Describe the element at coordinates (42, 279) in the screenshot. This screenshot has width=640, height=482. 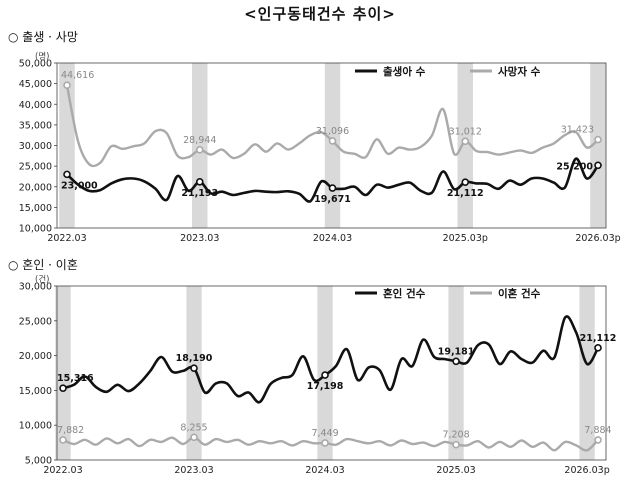
I see `y-unit-label: (건)` at that location.